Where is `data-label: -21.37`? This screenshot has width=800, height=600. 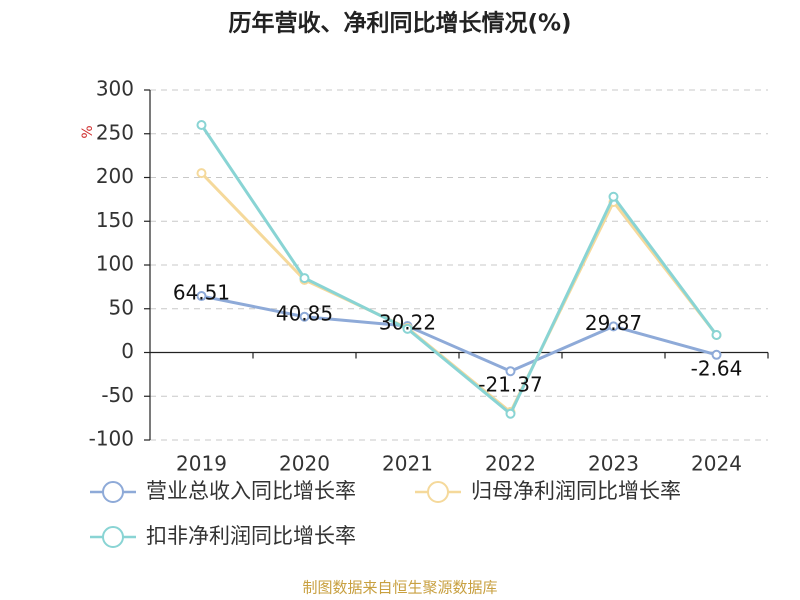 data-label: -21.37 is located at coordinates (510, 385).